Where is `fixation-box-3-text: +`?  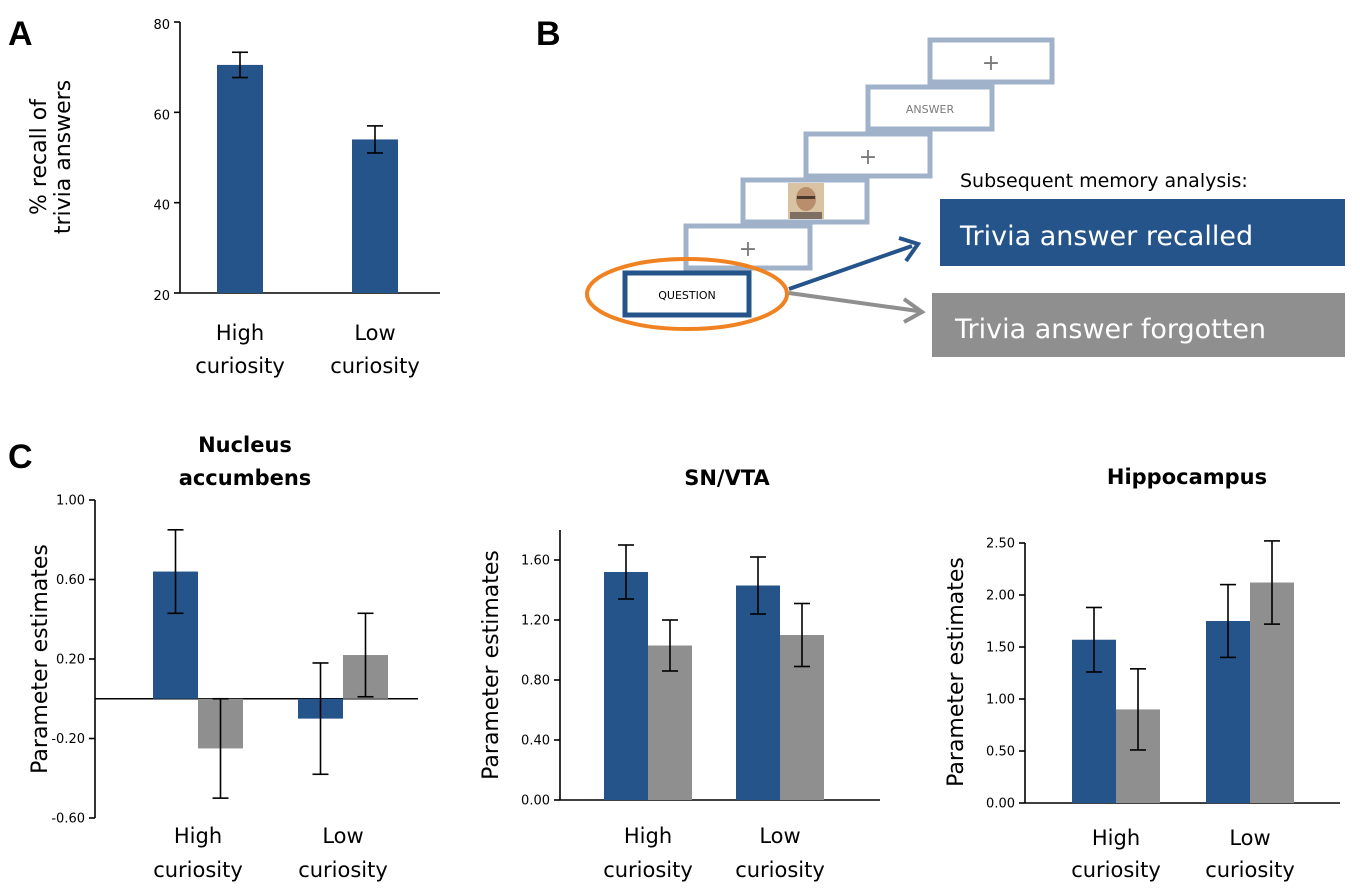 fixation-box-3-text: + is located at coordinates (991, 63).